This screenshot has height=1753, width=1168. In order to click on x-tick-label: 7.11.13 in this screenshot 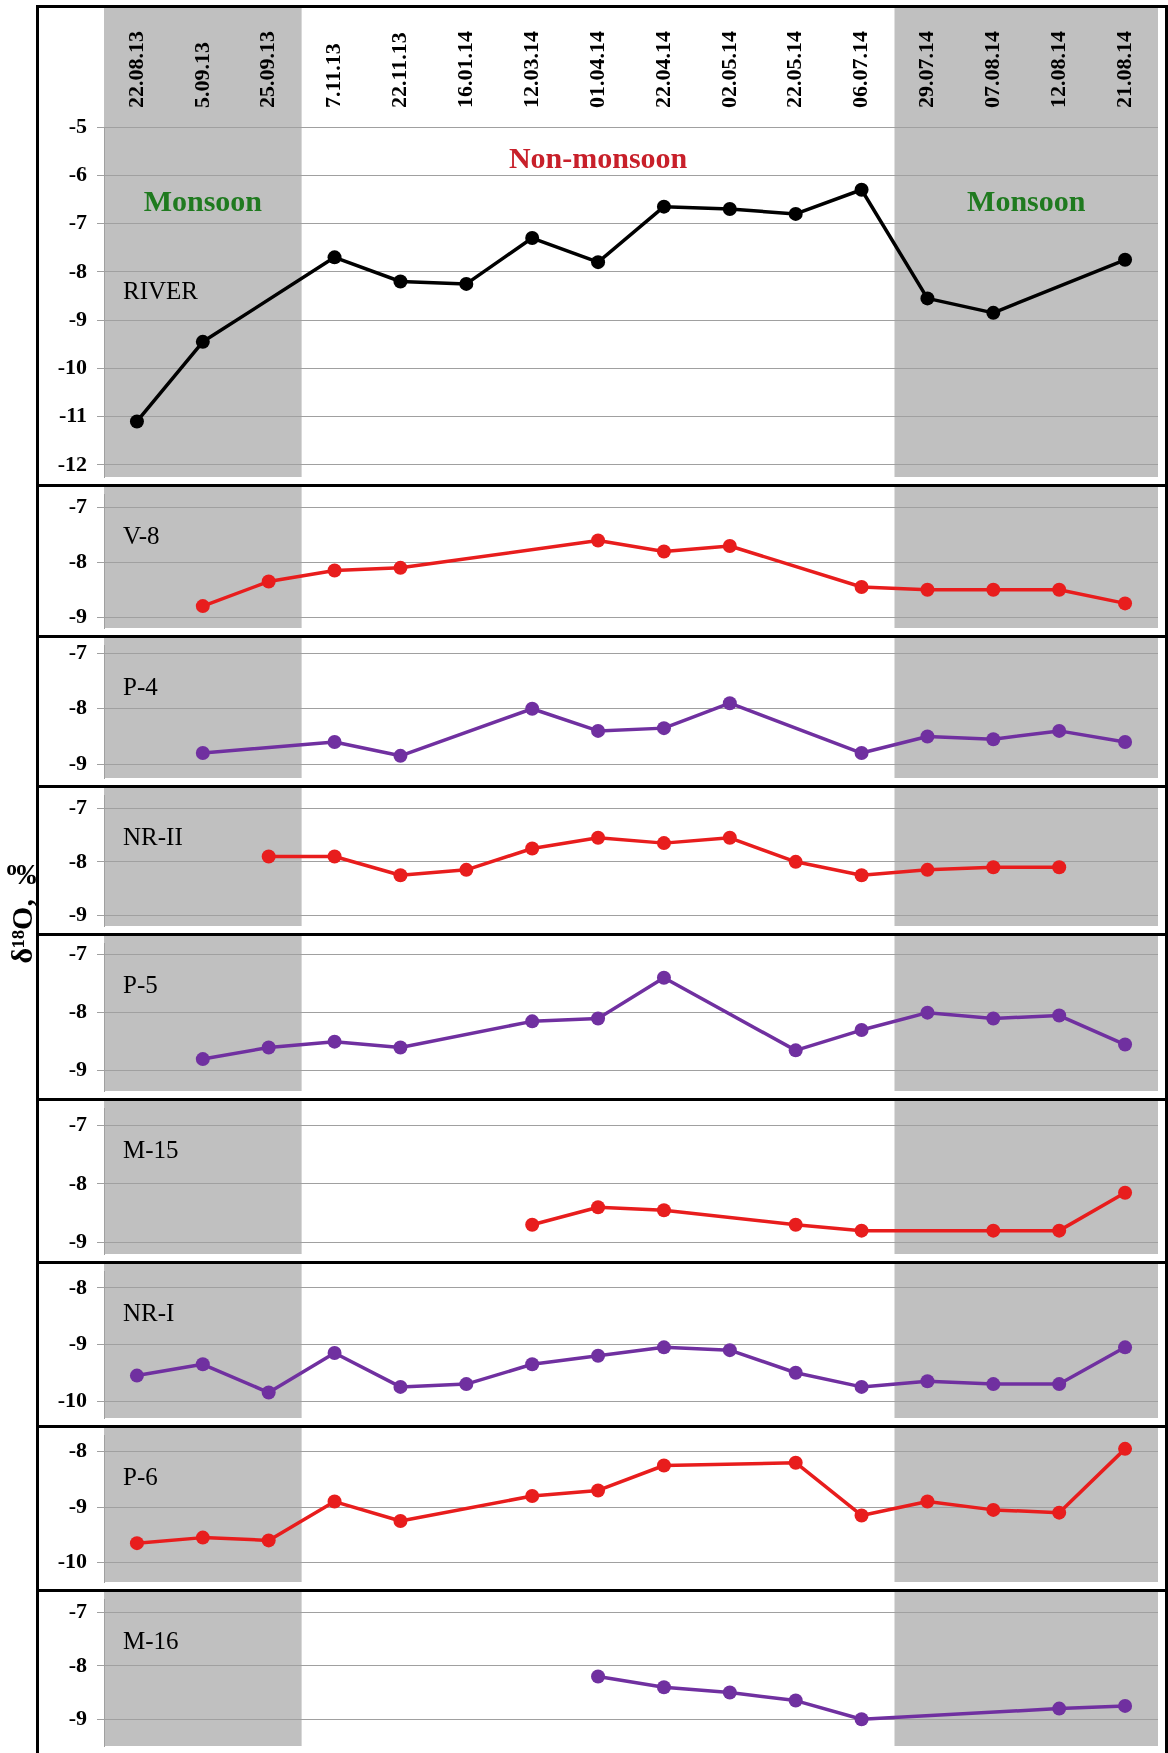, I will do `click(333, 75)`.